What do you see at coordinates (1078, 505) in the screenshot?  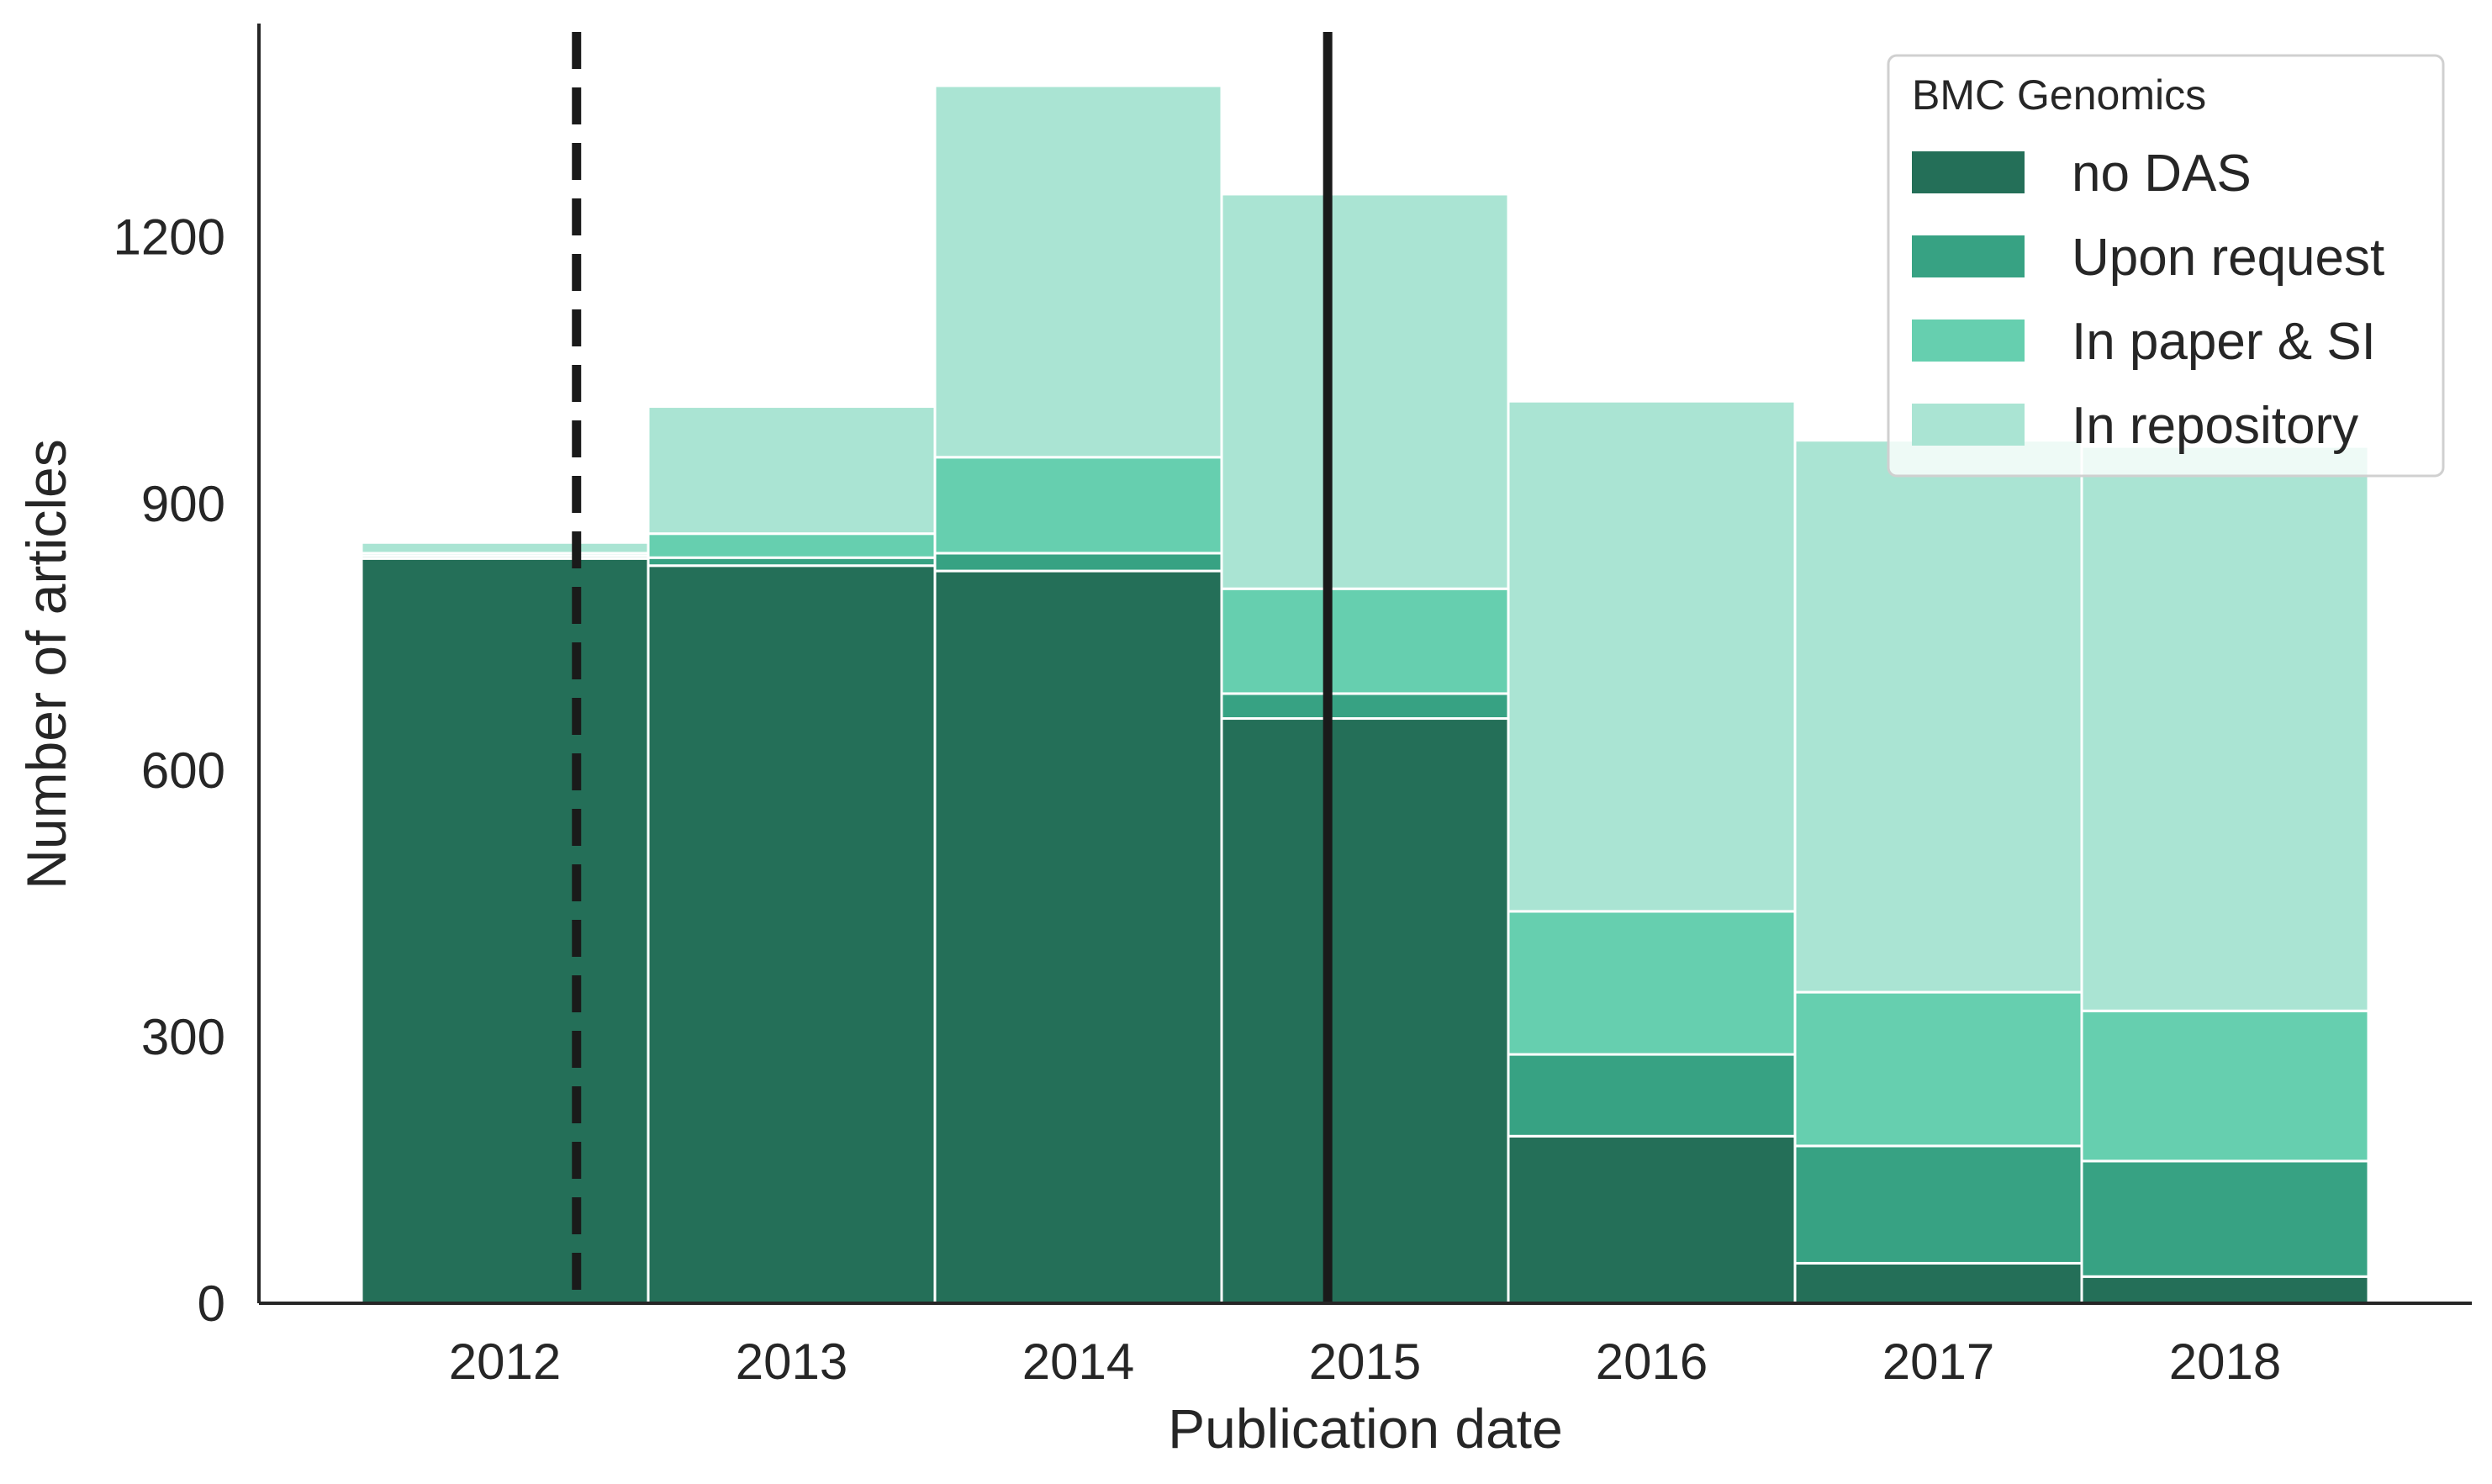 I see `bar-2014-in-paper-si` at bounding box center [1078, 505].